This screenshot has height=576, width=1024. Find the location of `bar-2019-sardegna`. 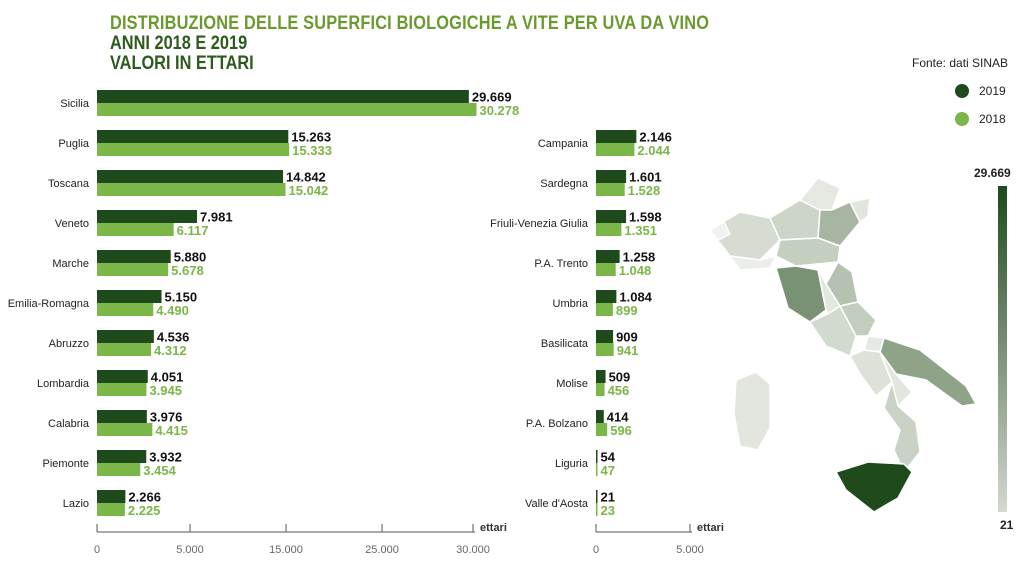

bar-2019-sardegna is located at coordinates (611, 176).